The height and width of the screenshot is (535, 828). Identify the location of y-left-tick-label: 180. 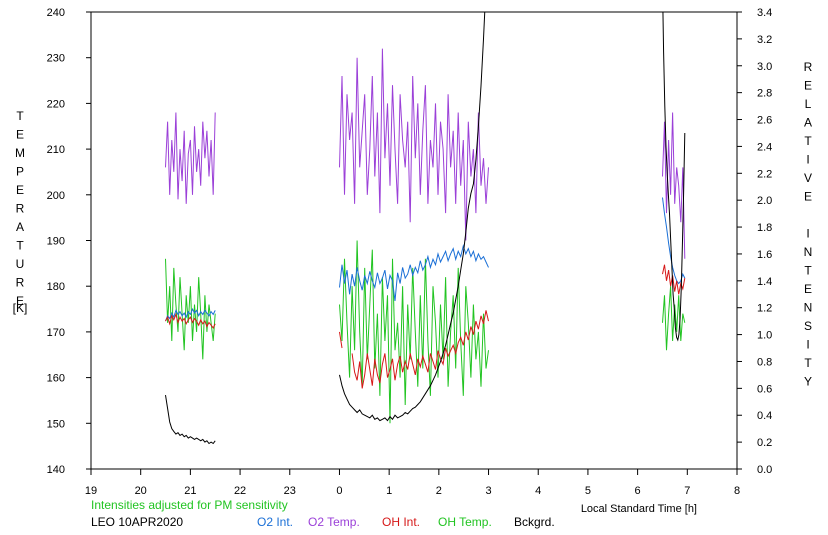
(56, 287).